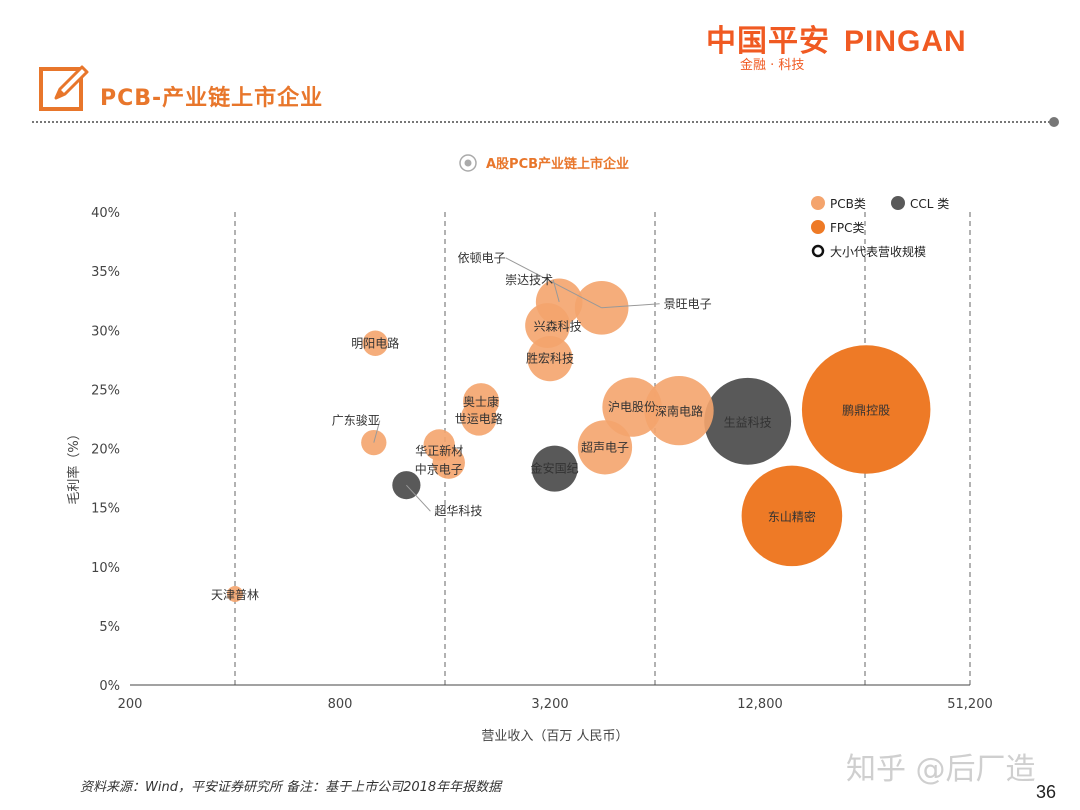 The height and width of the screenshot is (810, 1080). I want to click on legend-label-3: 大小代表营收规模, so click(878, 251).